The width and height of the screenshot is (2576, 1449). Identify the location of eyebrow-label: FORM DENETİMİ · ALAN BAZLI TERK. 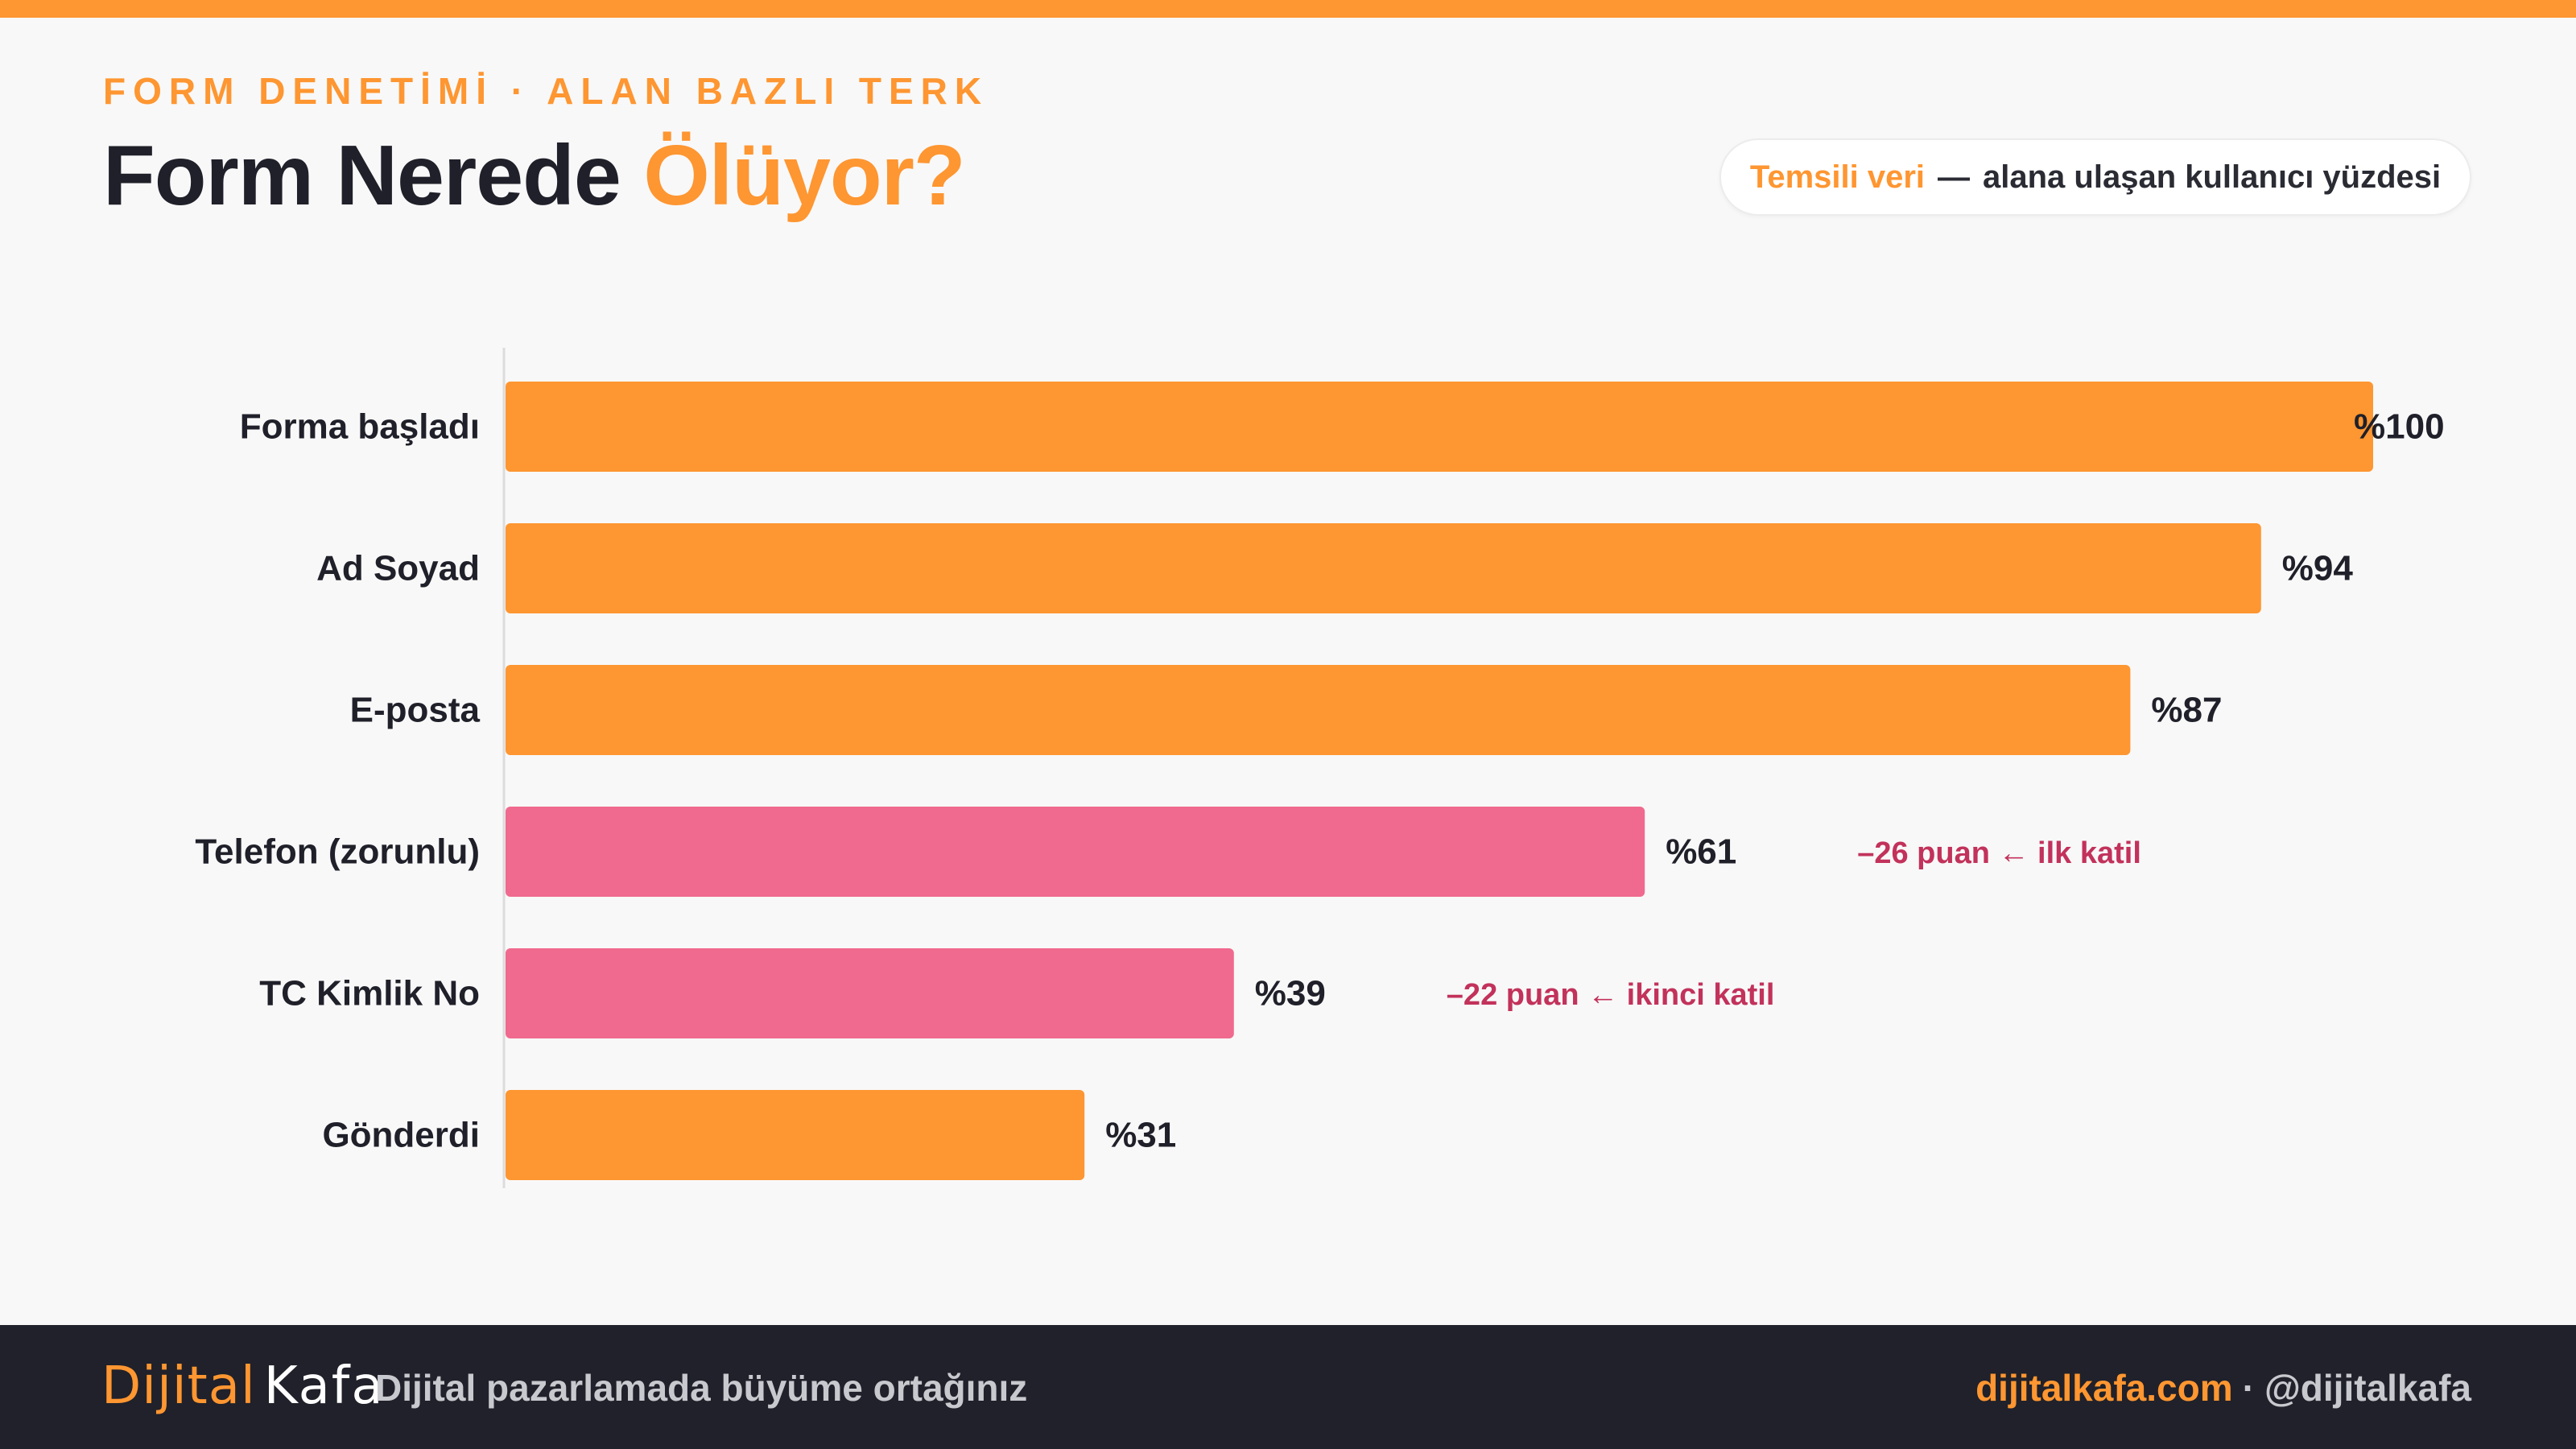
(546, 91).